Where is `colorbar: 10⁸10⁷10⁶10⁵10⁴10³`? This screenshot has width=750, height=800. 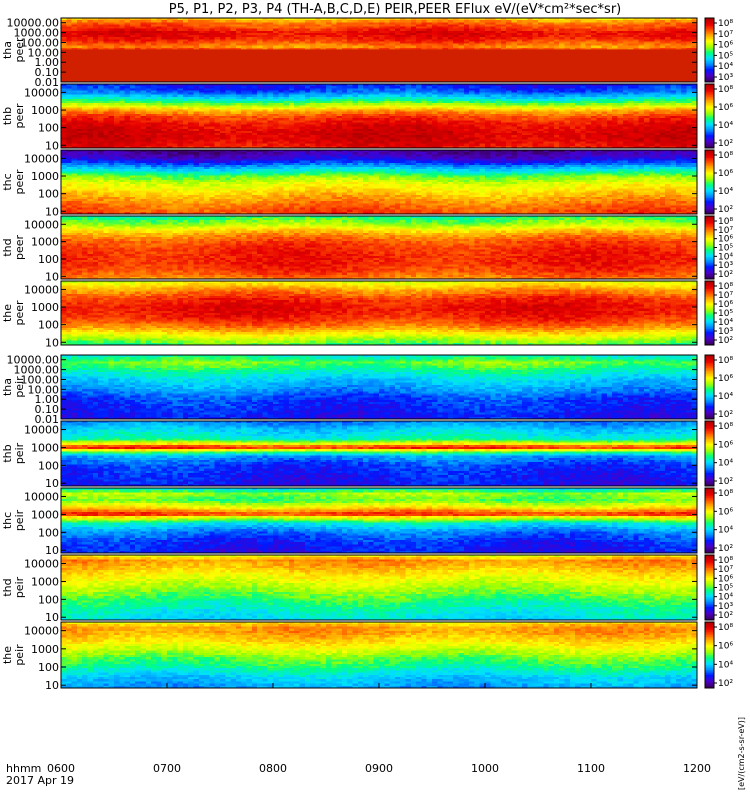
colorbar: 10⁸10⁷10⁶10⁵10⁴10³ is located at coordinates (719, 50).